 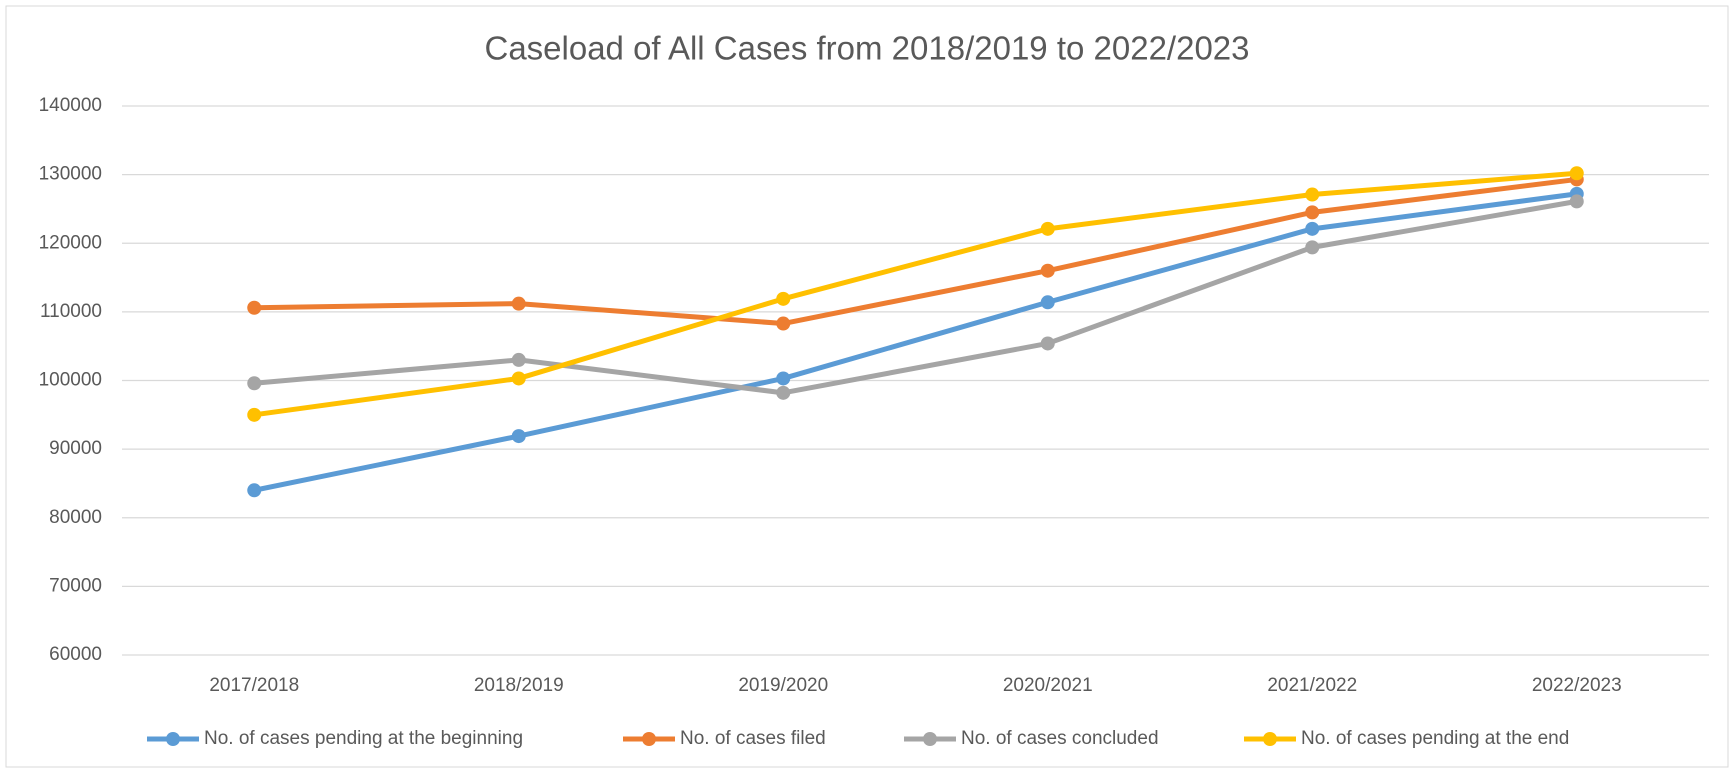 What do you see at coordinates (1312, 685) in the screenshot?
I see `x-tick-label: 2021/2022` at bounding box center [1312, 685].